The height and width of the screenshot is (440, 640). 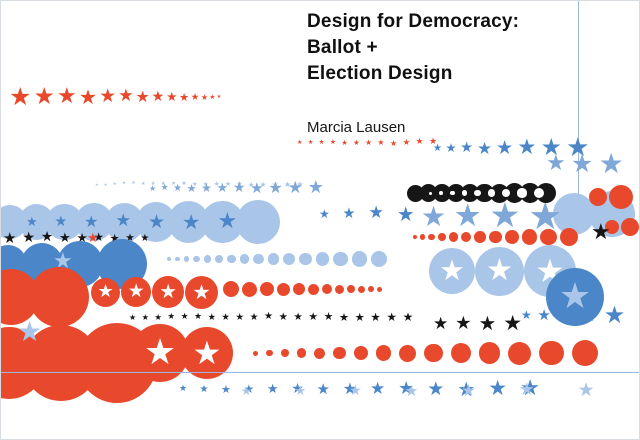 I want to click on author-name: Marcia Lausen, so click(x=356, y=127).